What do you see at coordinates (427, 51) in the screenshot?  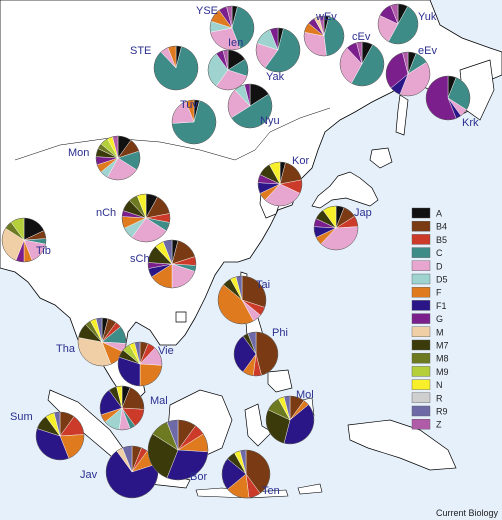 I see `pie-label-eEv: eEv` at bounding box center [427, 51].